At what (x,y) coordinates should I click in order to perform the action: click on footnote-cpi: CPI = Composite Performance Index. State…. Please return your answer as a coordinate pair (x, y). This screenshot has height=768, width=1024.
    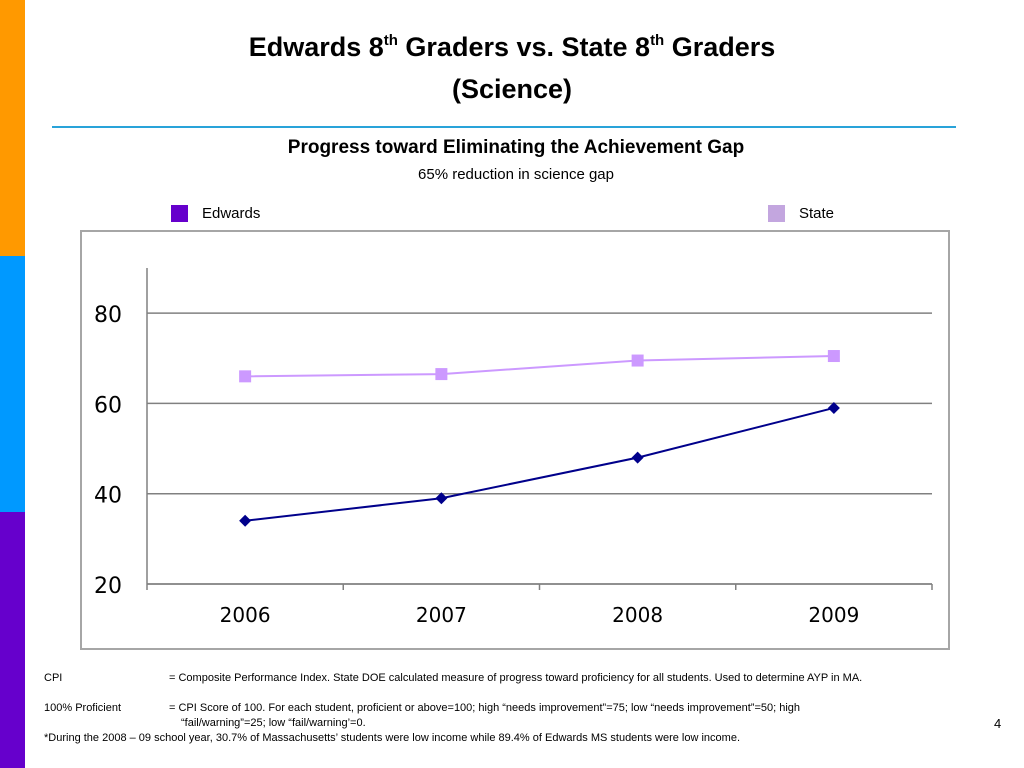
    Looking at the image, I should click on (524, 678).